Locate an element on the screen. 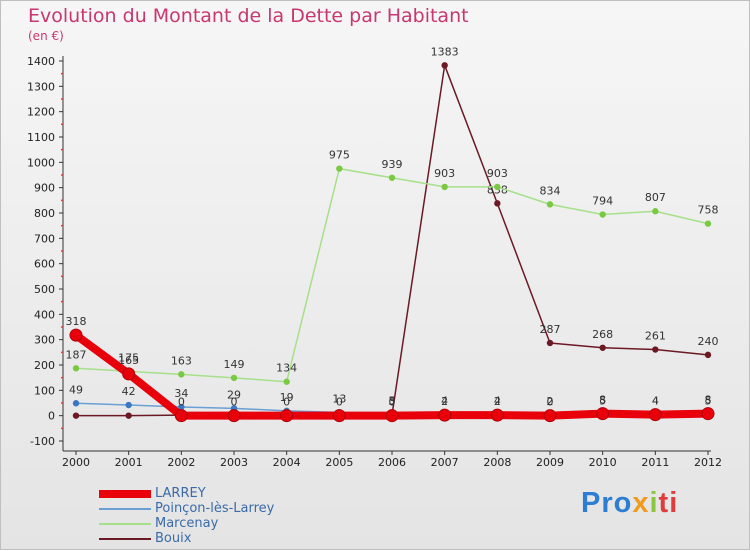  x-tick-label: 2000 is located at coordinates (76, 462).